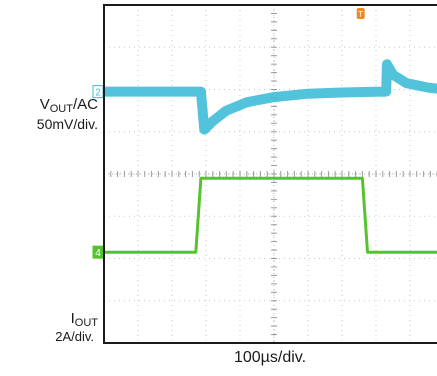 The image size is (437, 376). Describe the element at coordinates (98, 253) in the screenshot. I see `channel-marker-text: 4` at that location.